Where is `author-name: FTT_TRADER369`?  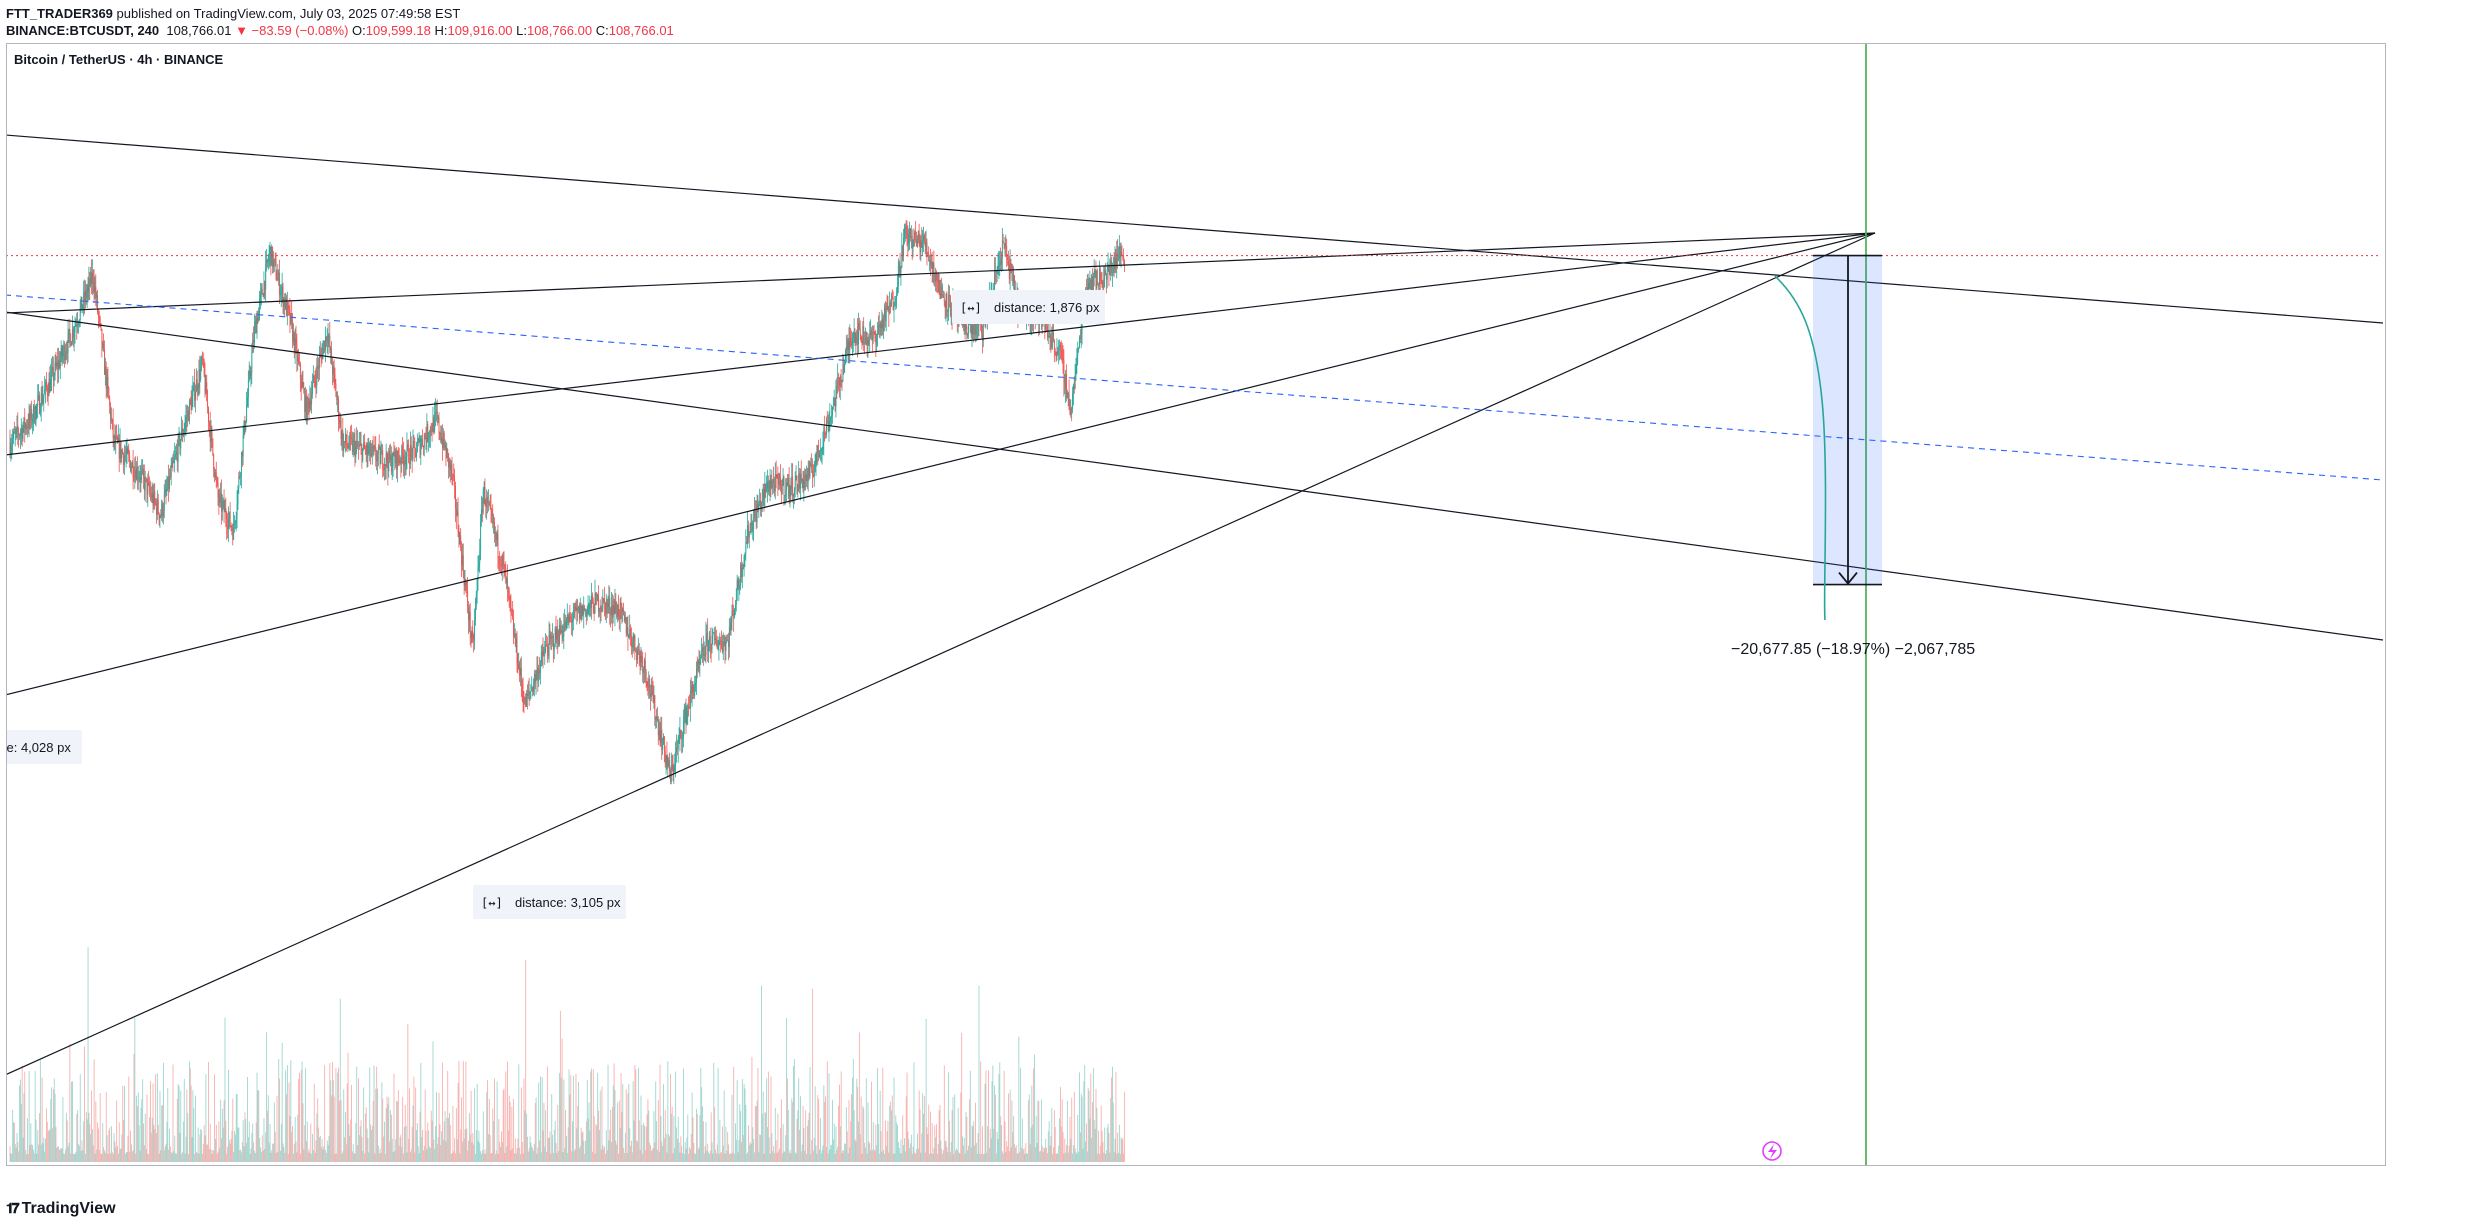
author-name: FTT_TRADER369 is located at coordinates (59, 13).